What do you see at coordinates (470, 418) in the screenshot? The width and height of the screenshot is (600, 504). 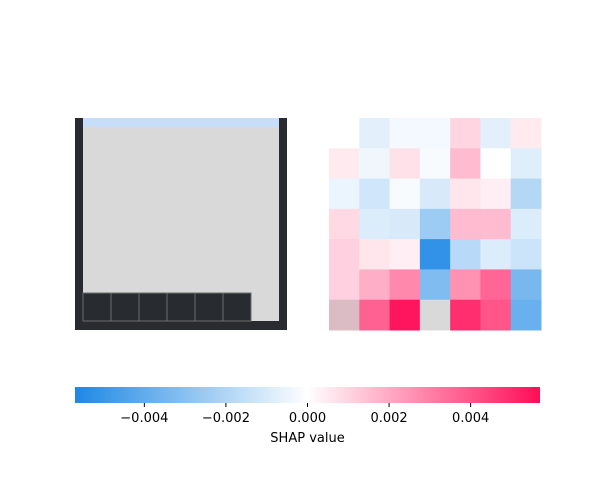 I see `colorbar-tick-label: 0.004` at bounding box center [470, 418].